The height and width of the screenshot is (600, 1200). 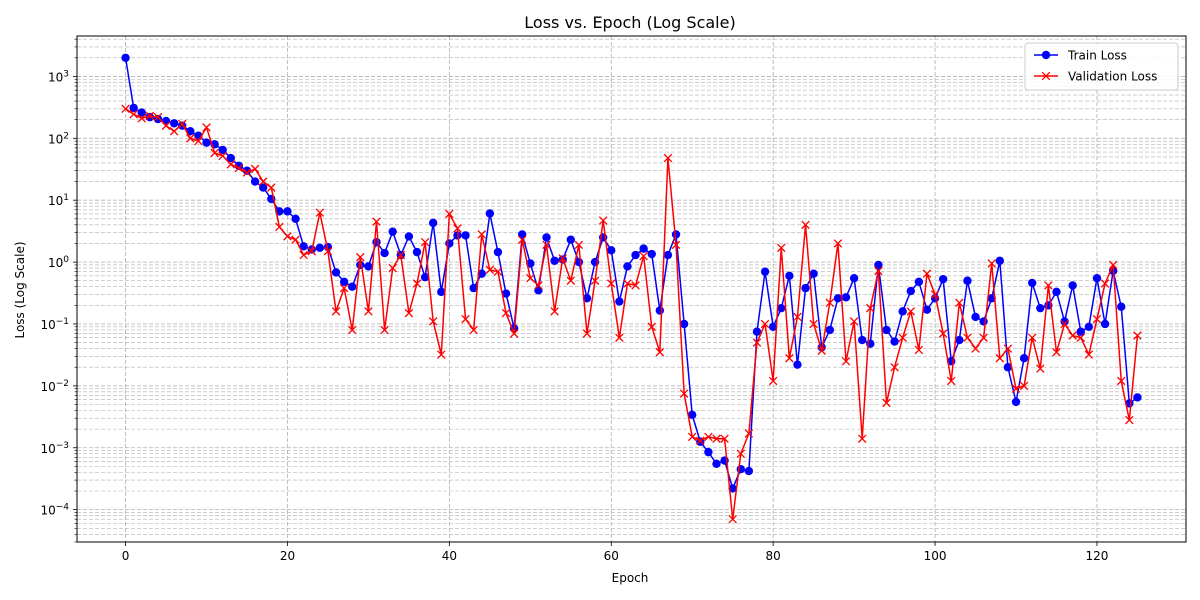 I want to click on legend-val-label: Validation Loss, so click(x=1112, y=77).